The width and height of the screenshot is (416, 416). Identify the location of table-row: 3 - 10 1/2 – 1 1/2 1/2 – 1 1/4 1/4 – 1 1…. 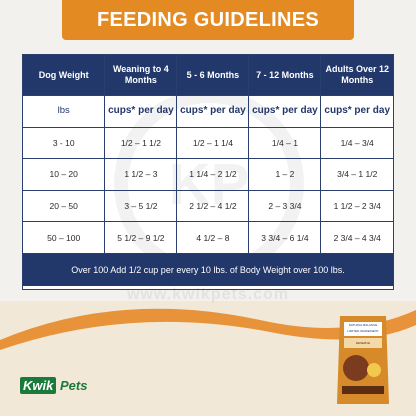
(208, 142).